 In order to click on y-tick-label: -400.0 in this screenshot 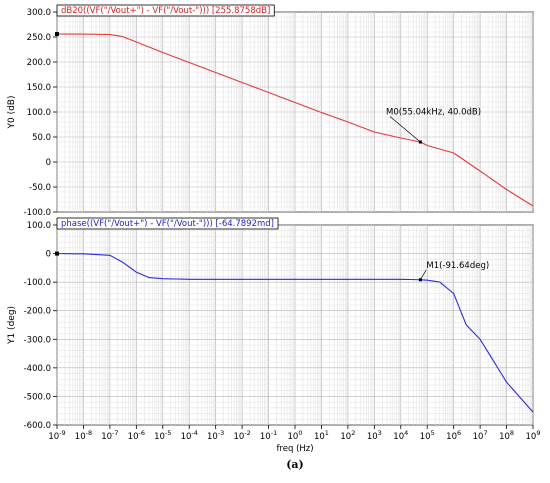, I will do `click(37, 369)`.